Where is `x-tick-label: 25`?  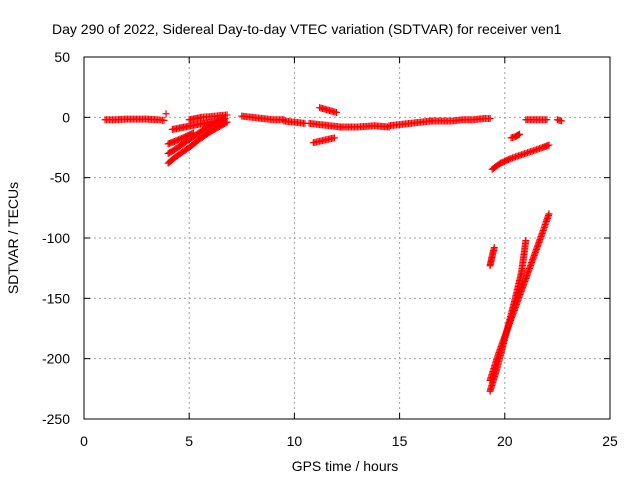
x-tick-label: 25 is located at coordinates (610, 441).